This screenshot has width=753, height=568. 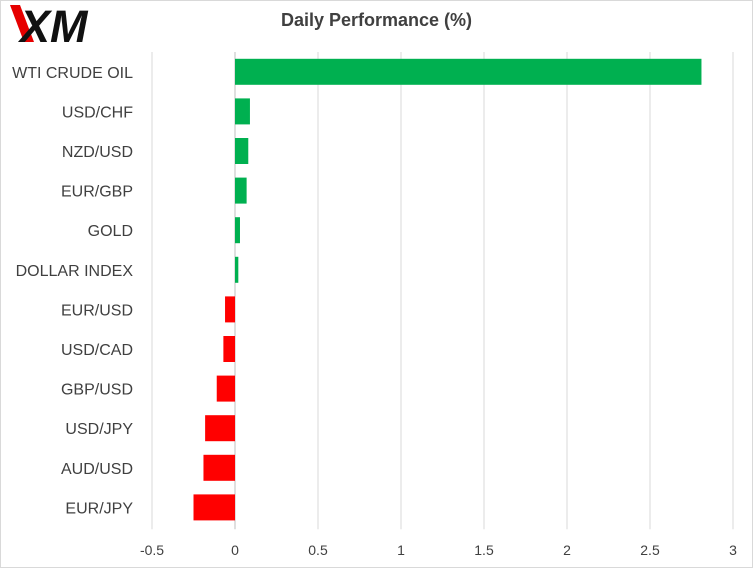 I want to click on category-label: USD/CAD, so click(x=97, y=350).